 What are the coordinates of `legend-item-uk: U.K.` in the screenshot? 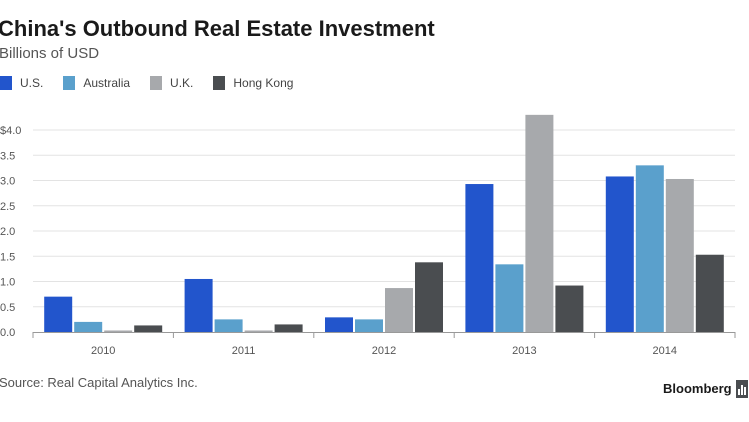 It's located at (171, 83).